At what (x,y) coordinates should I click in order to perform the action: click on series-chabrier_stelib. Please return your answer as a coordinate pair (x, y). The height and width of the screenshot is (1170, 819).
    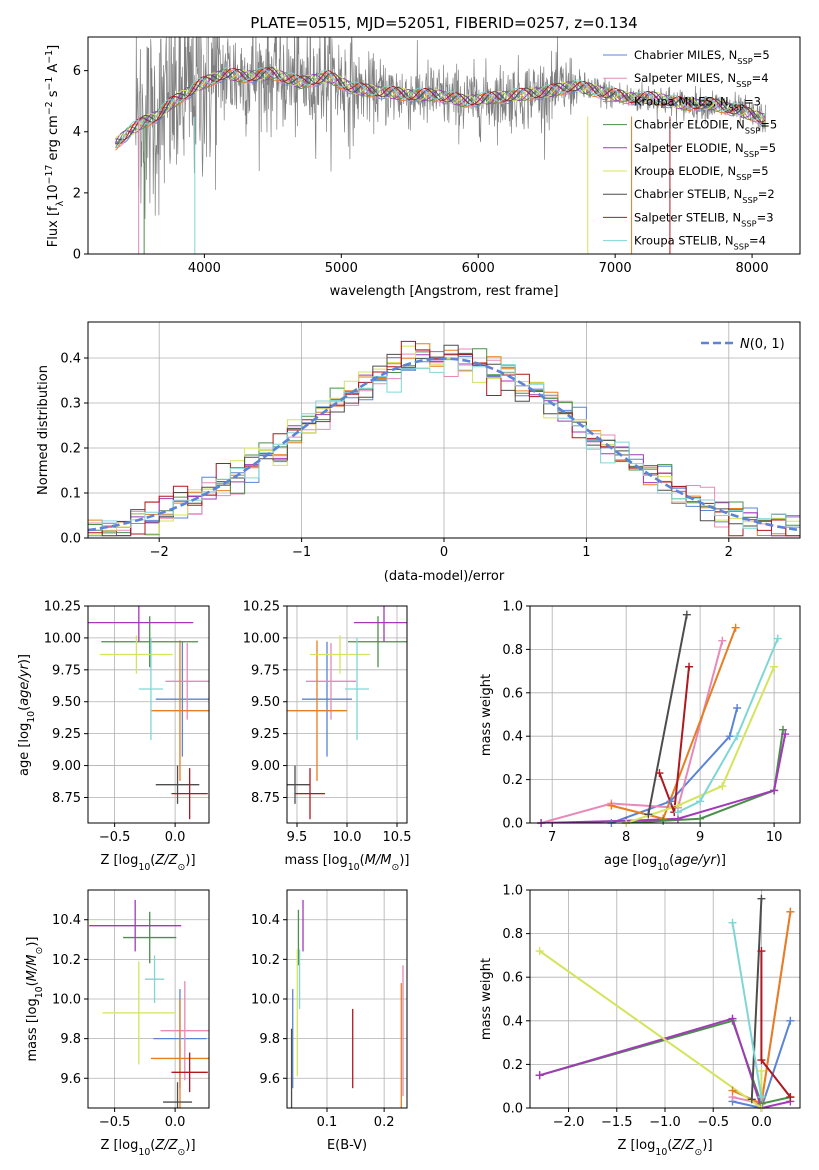
    Looking at the image, I should click on (667, 714).